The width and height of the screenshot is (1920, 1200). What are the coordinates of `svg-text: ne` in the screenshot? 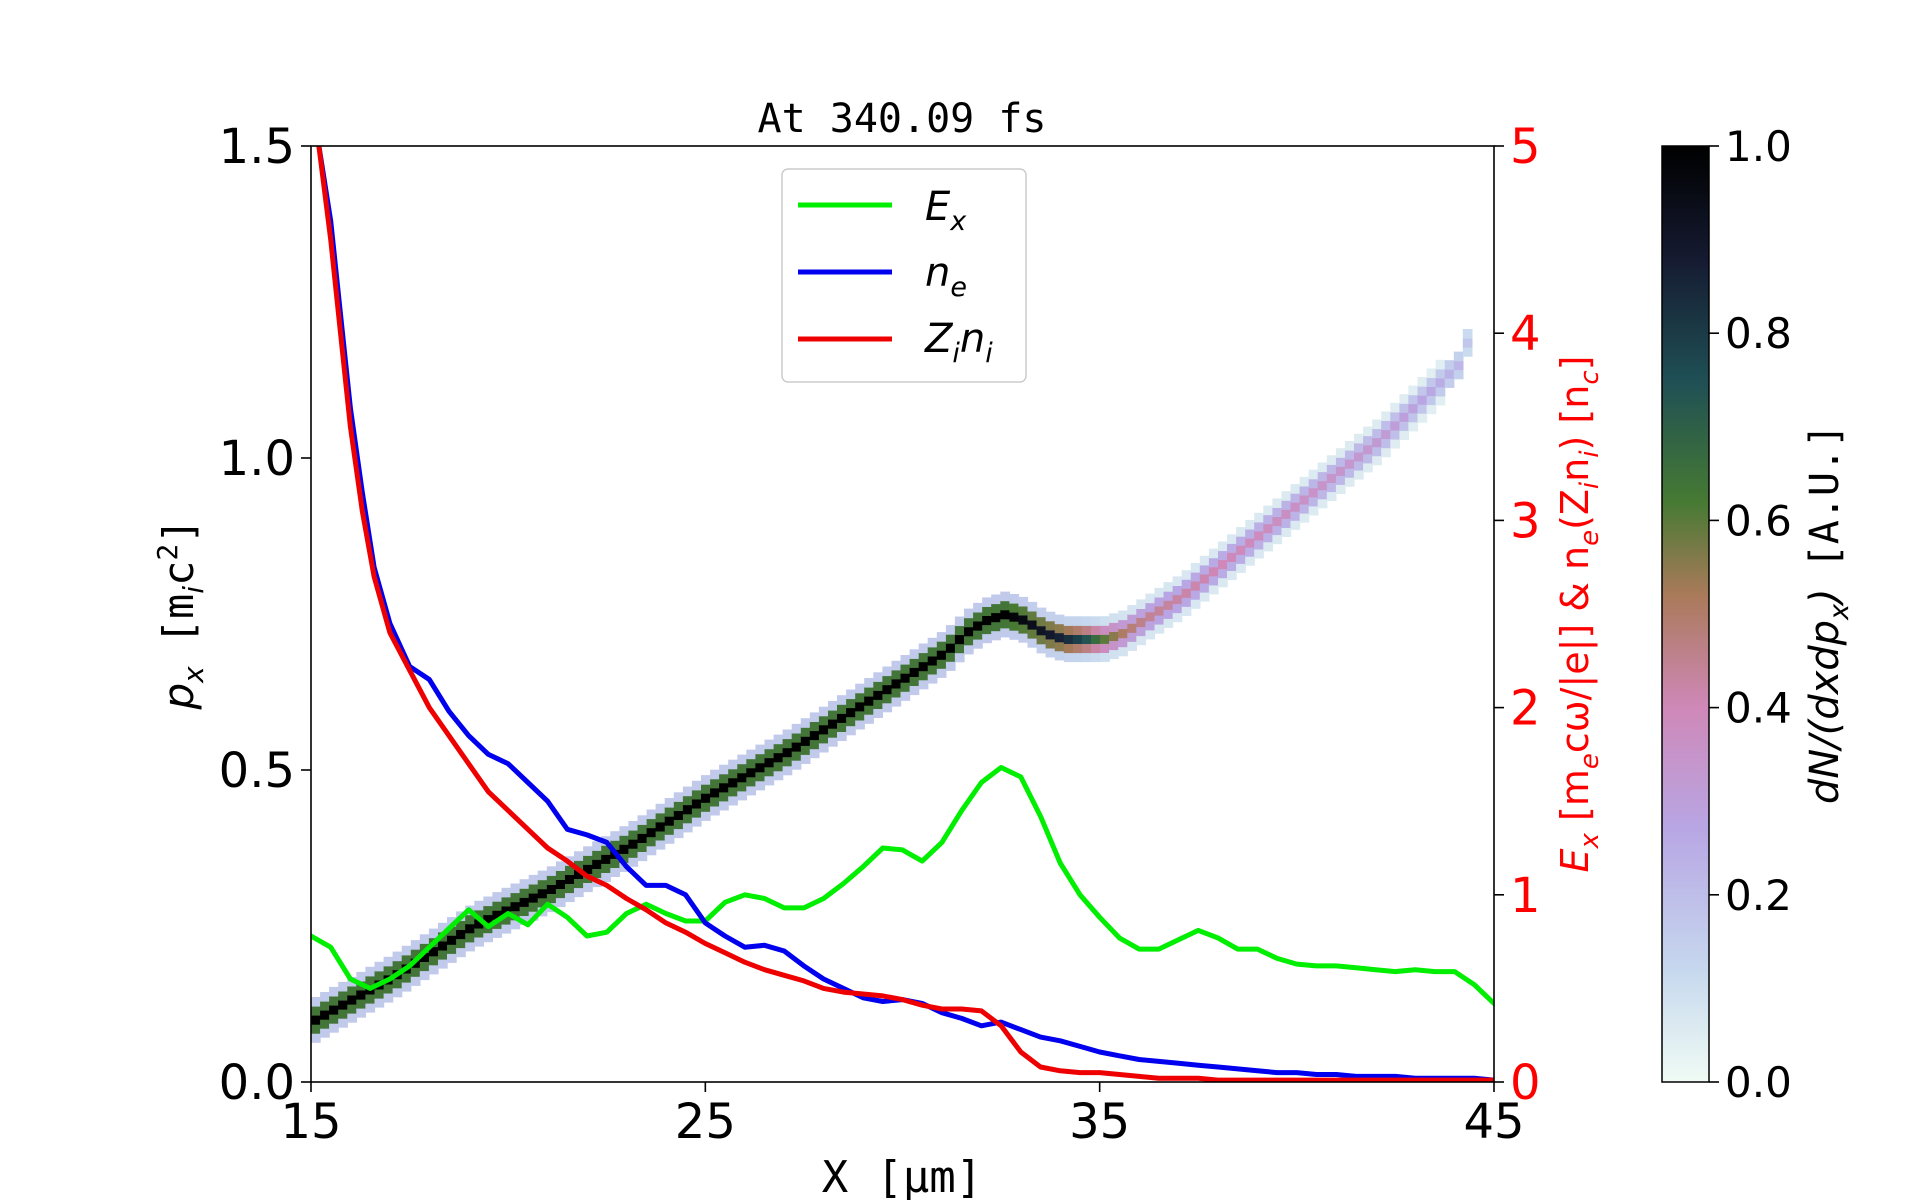 It's located at (946, 276).